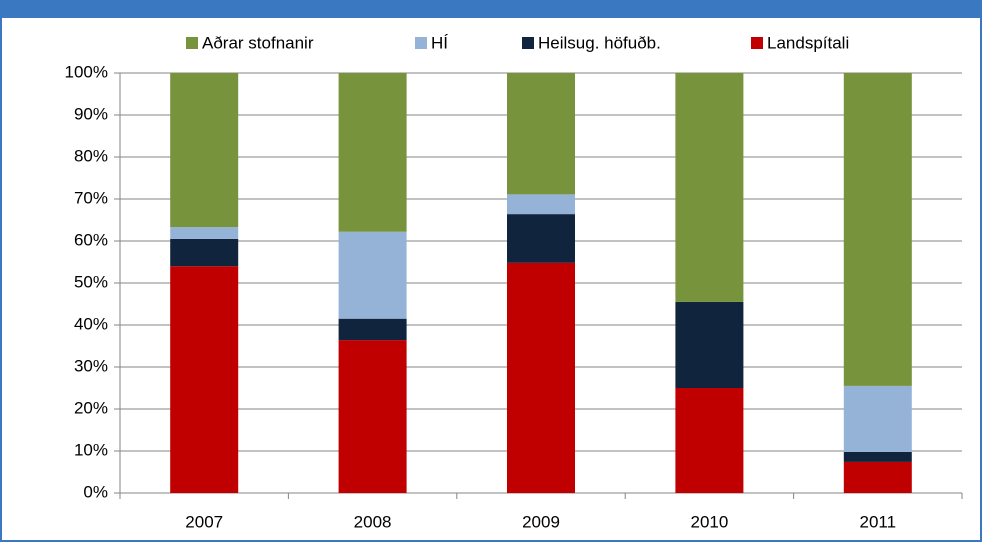  Describe the element at coordinates (91, 113) in the screenshot. I see `y-tick-label: 90%` at that location.